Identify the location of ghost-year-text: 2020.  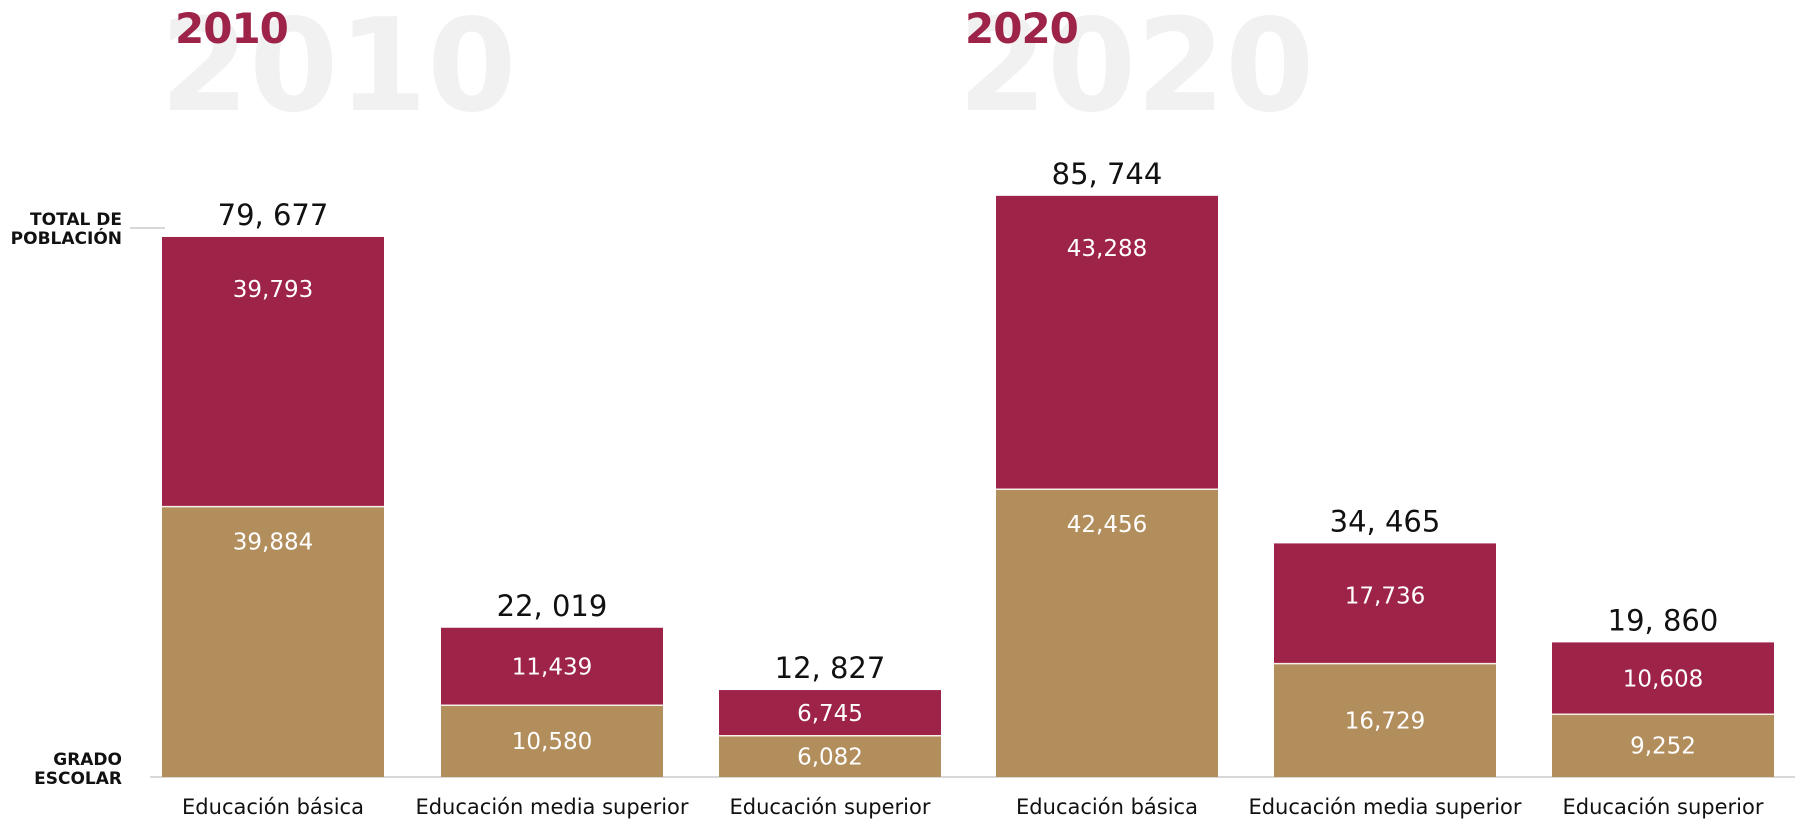
(1136, 70).